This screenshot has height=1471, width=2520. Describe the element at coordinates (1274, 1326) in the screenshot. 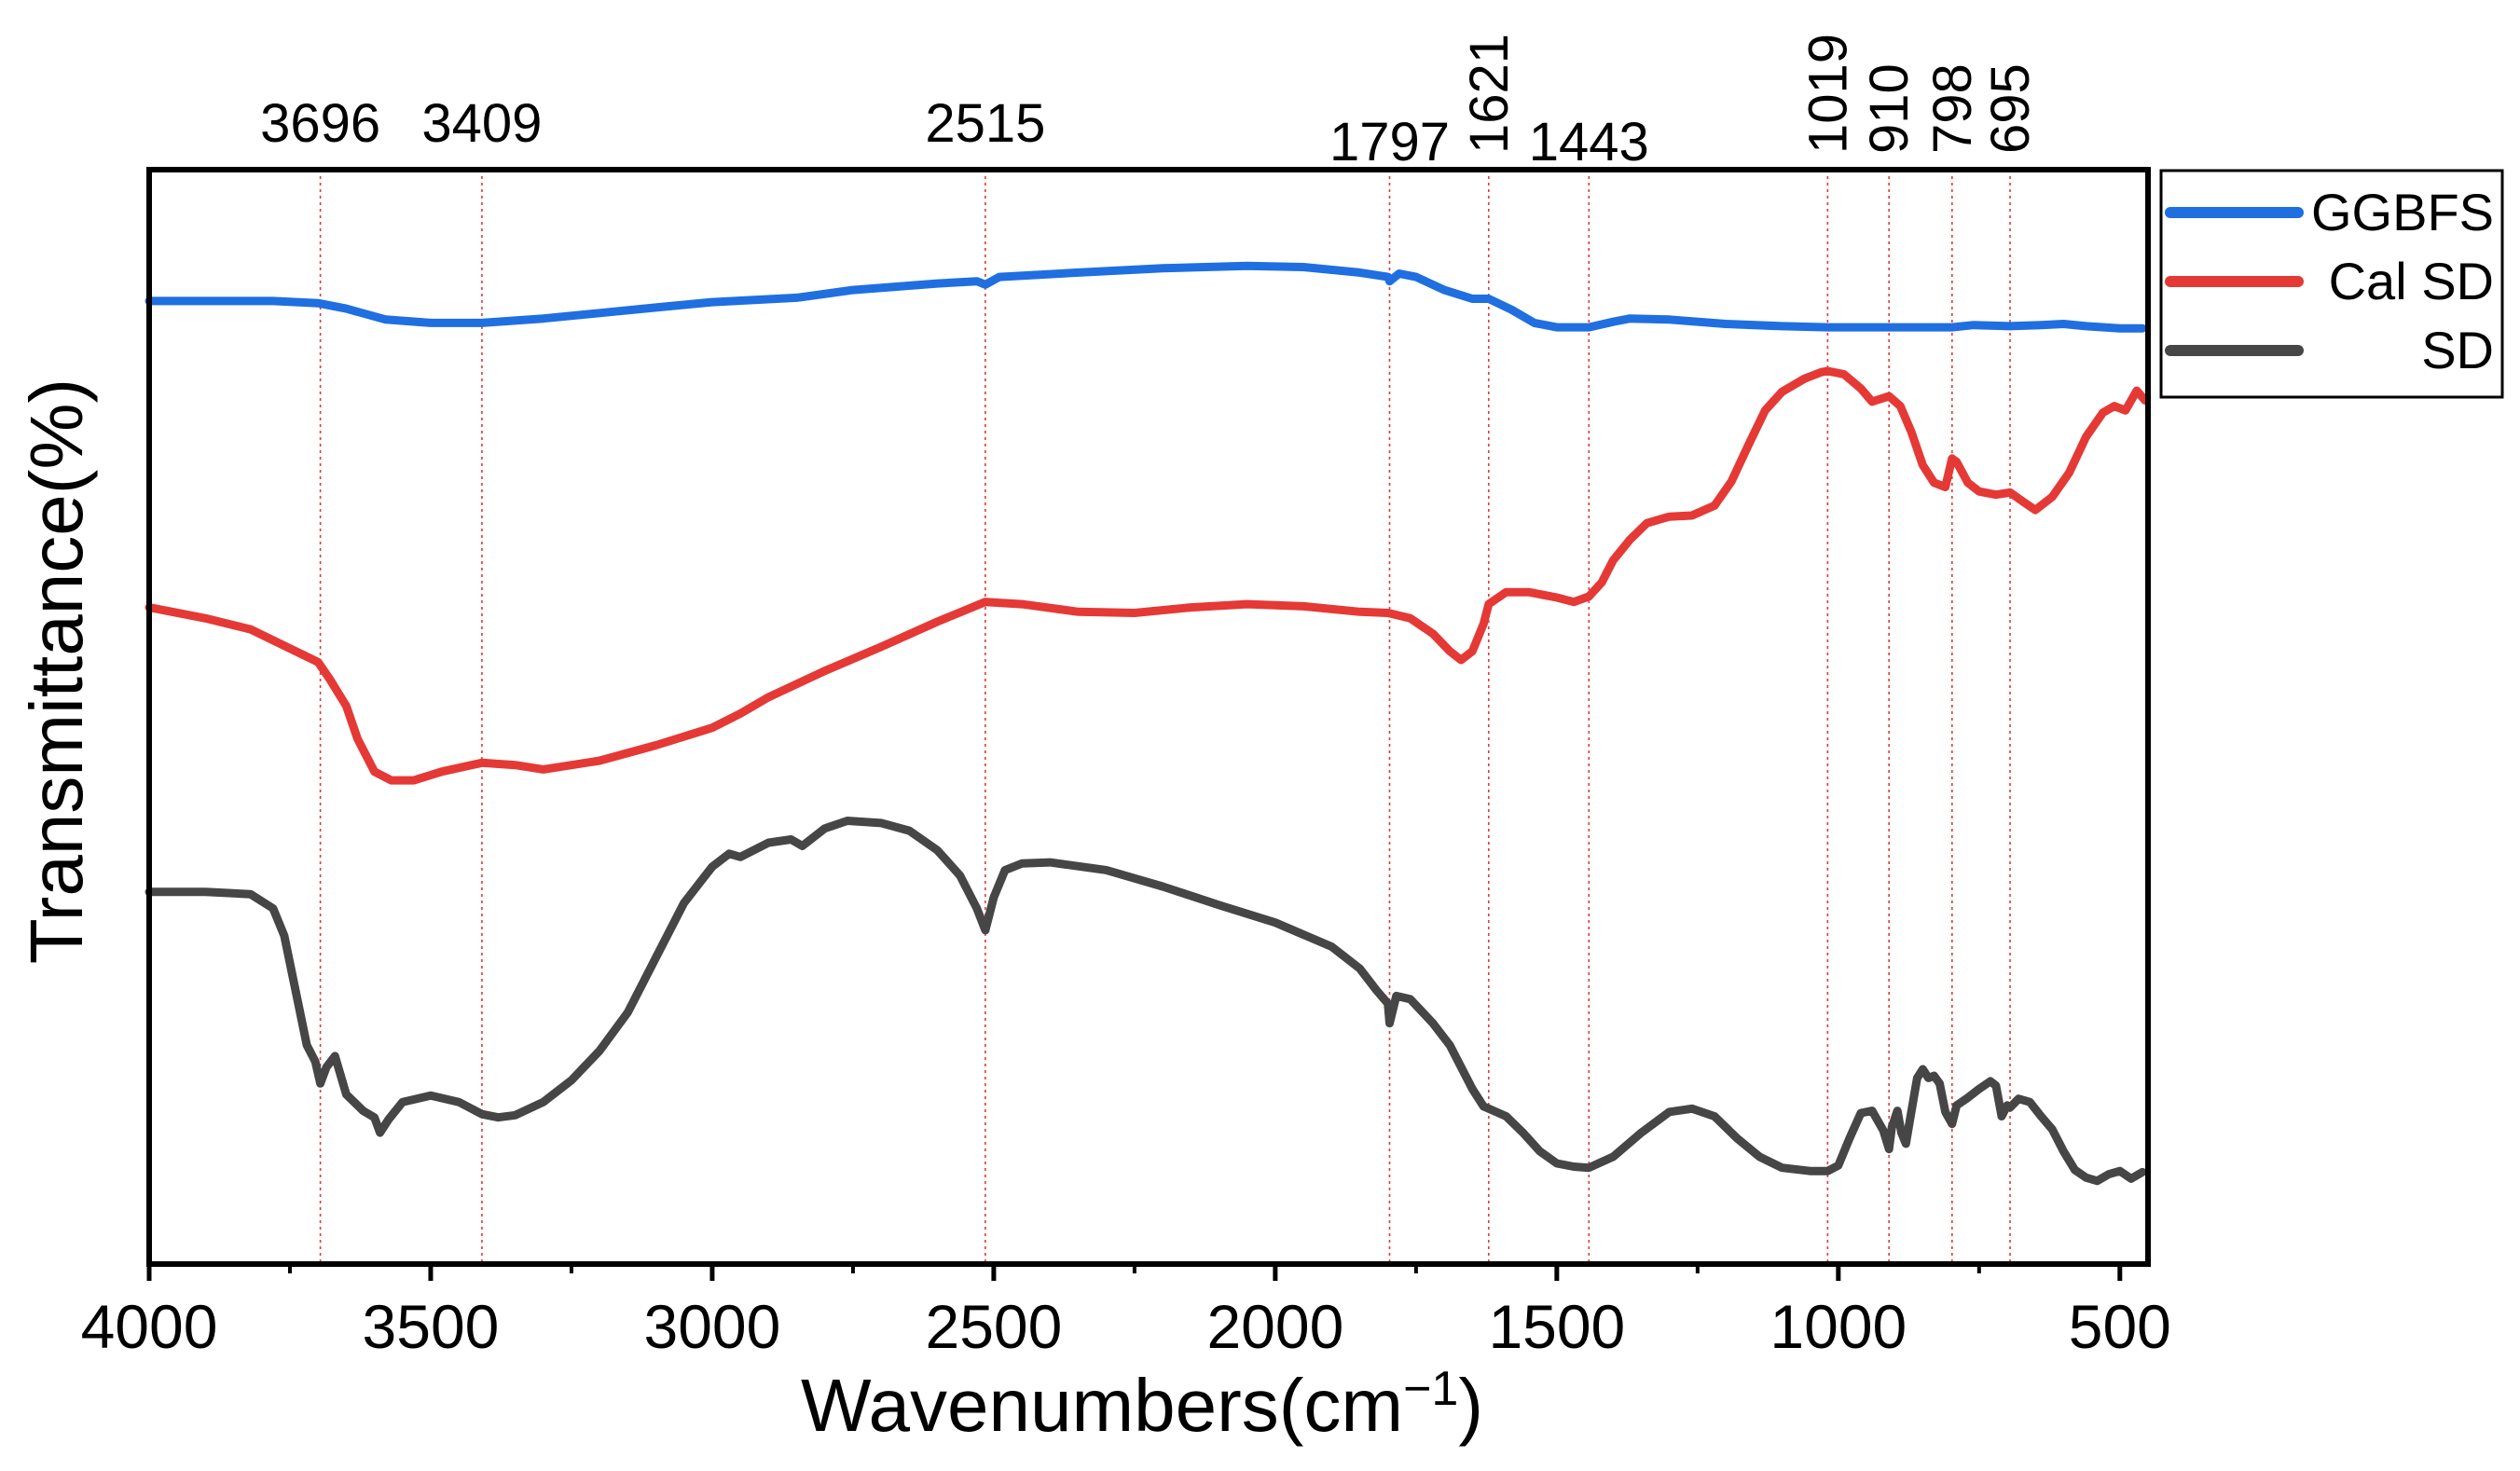

I see `x-tick-label-2000: 2000` at that location.